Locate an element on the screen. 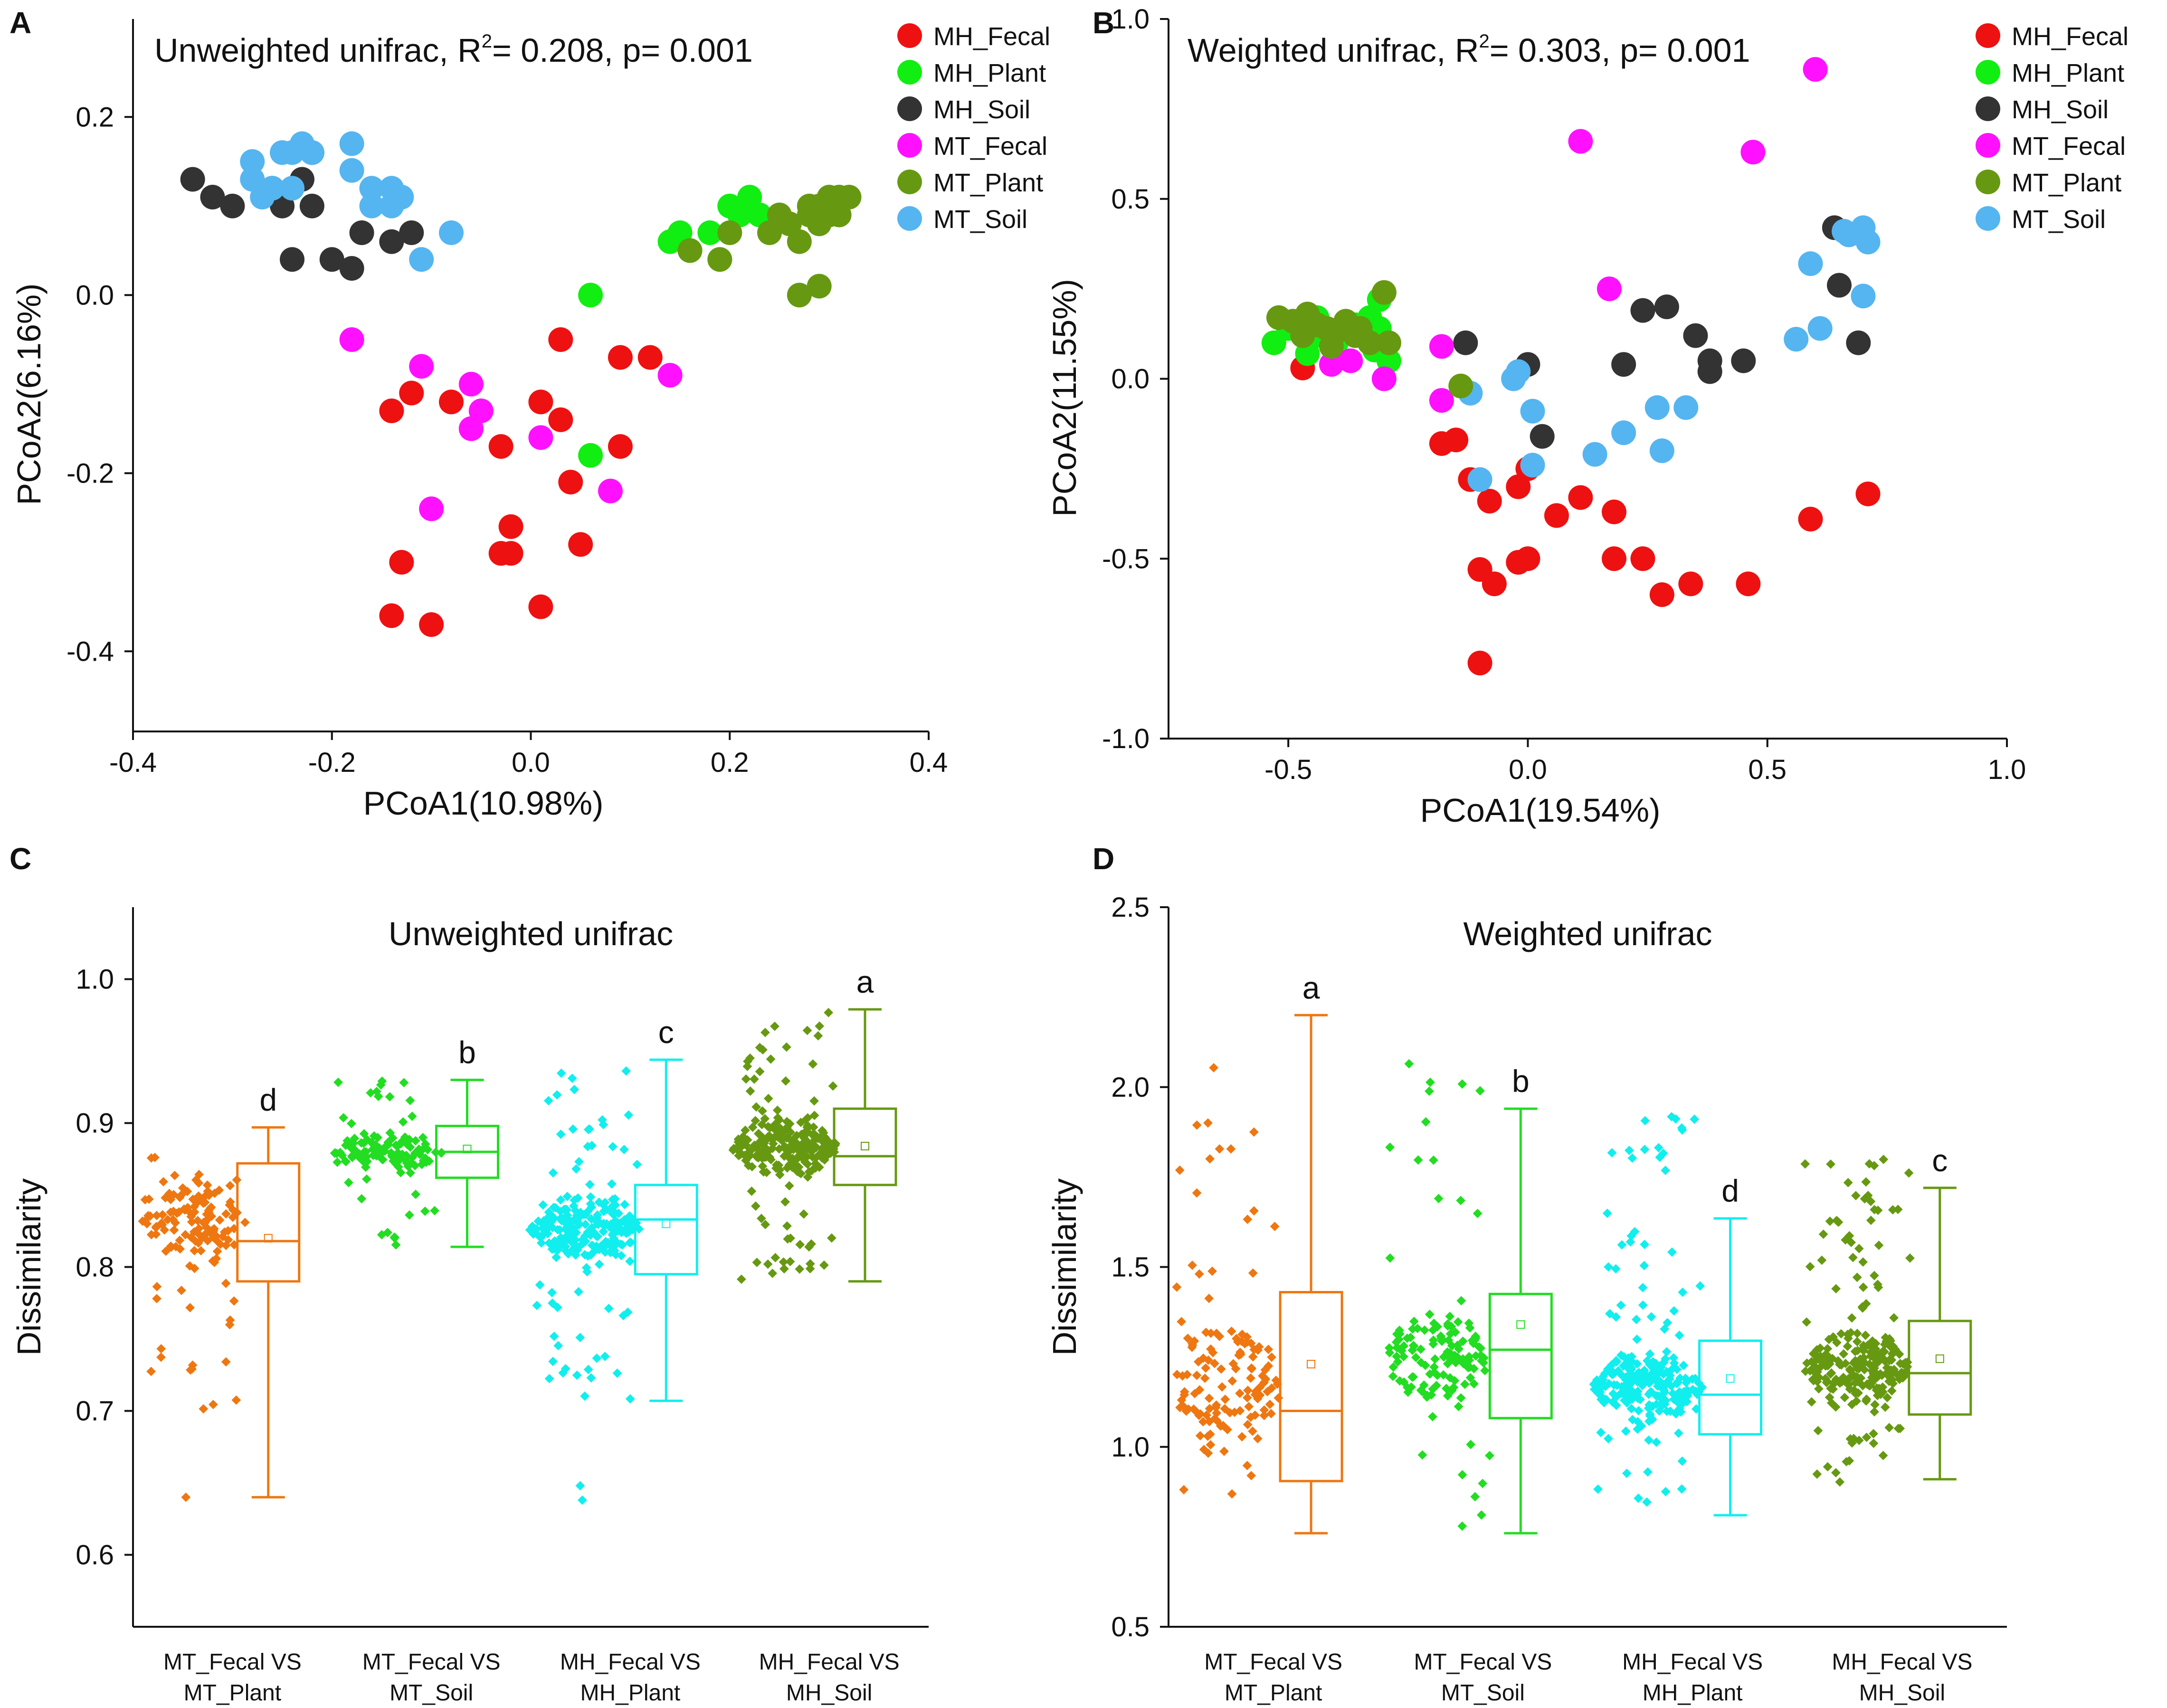  y-tick-label: 1.5 is located at coordinates (1130, 1267).